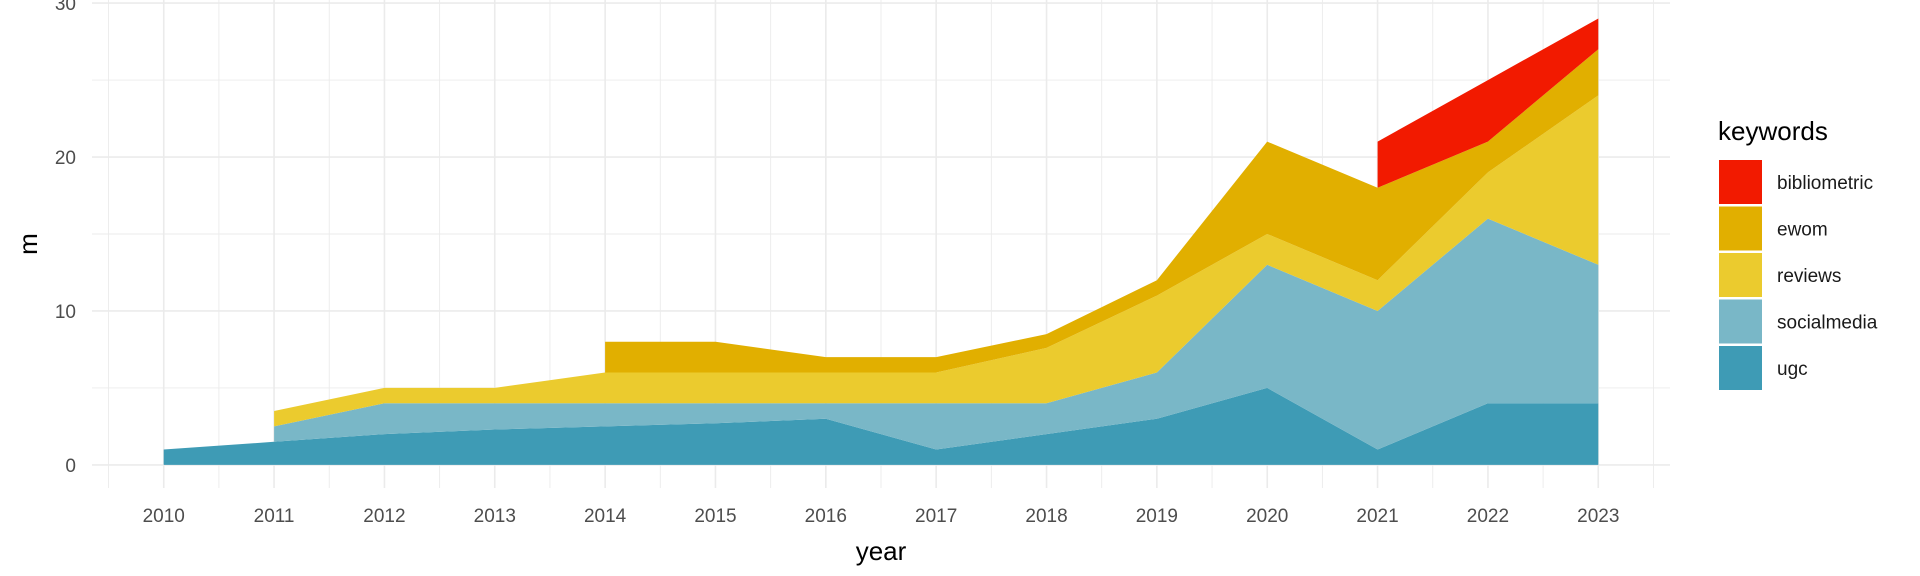 The height and width of the screenshot is (576, 1920). What do you see at coordinates (1267, 516) in the screenshot?
I see `x-tick-label: 2020` at bounding box center [1267, 516].